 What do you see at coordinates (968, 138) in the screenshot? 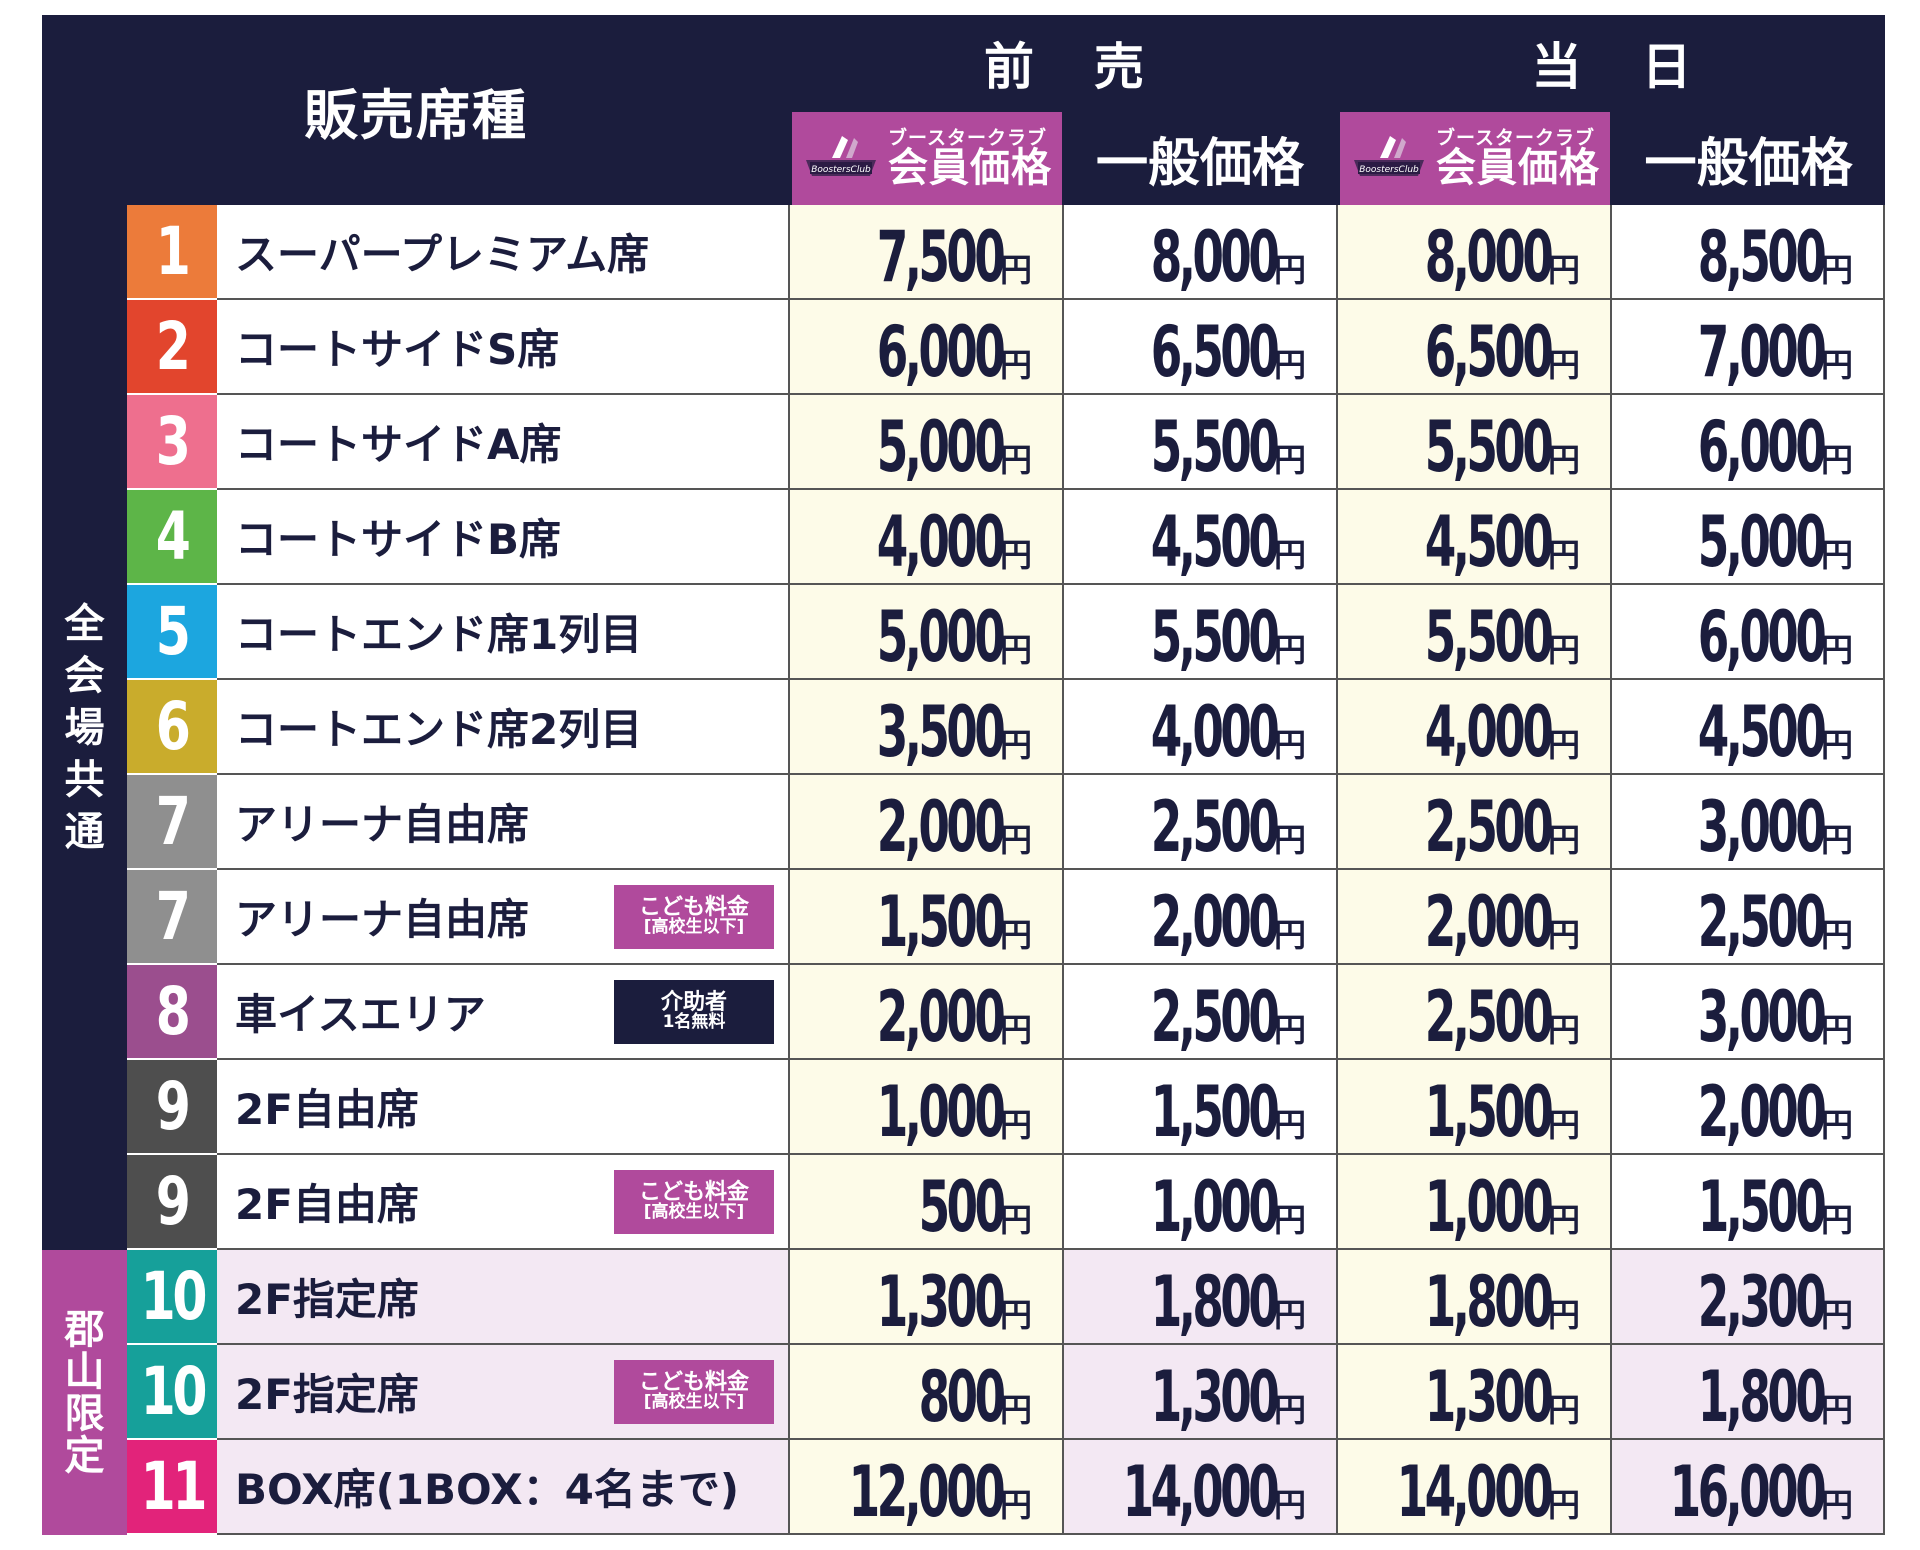
I see `member-club-label: ブースタークラブ` at bounding box center [968, 138].